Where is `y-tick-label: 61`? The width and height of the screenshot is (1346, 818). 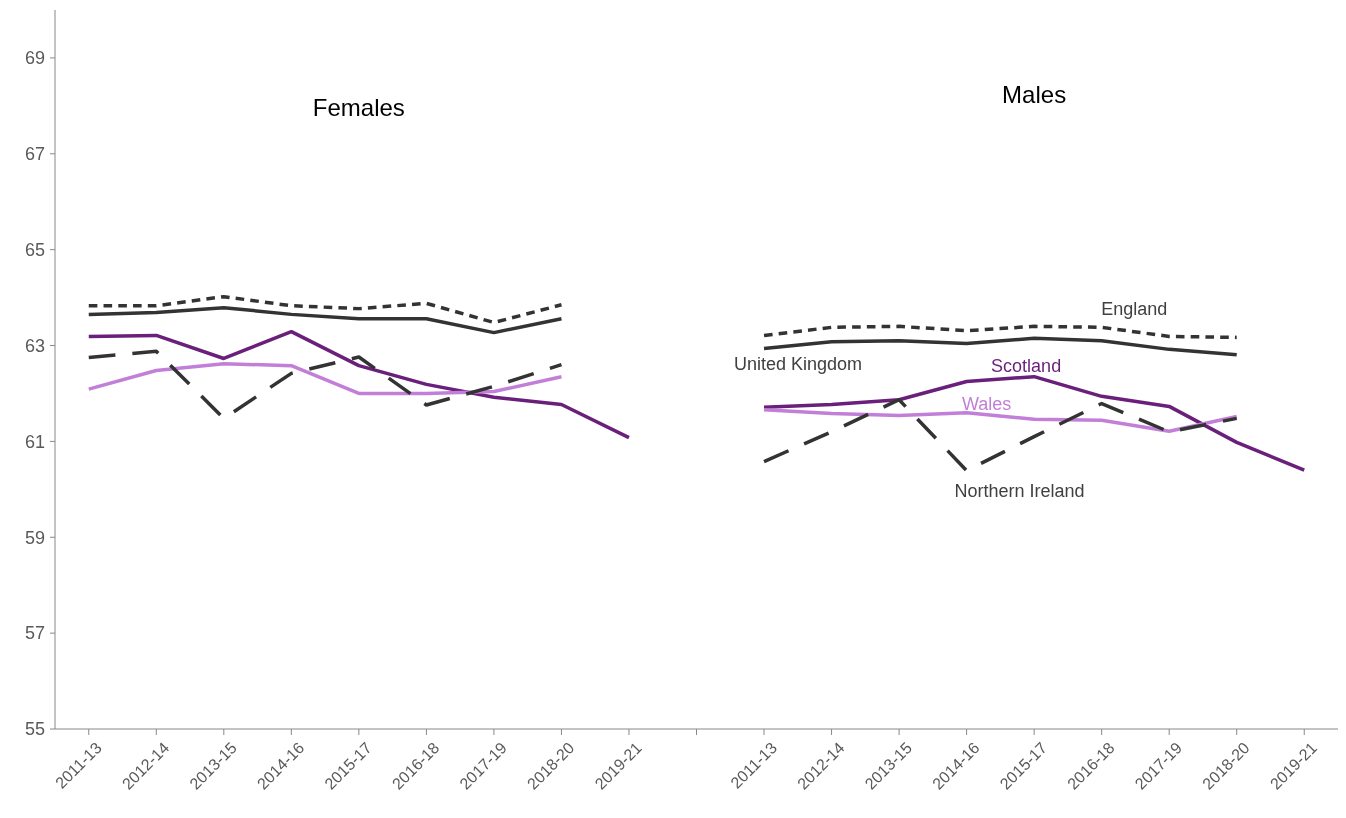 y-tick-label: 61 is located at coordinates (34, 441).